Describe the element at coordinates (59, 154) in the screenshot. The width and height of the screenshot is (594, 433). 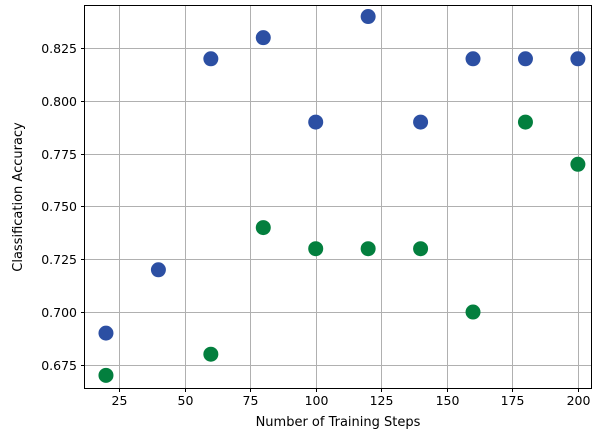
I see `y-tick-label: 0.775` at that location.